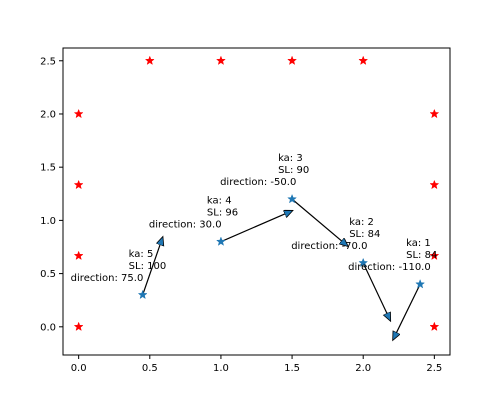  I want to click on annotation-direction: direction: -50.0, so click(258, 182).